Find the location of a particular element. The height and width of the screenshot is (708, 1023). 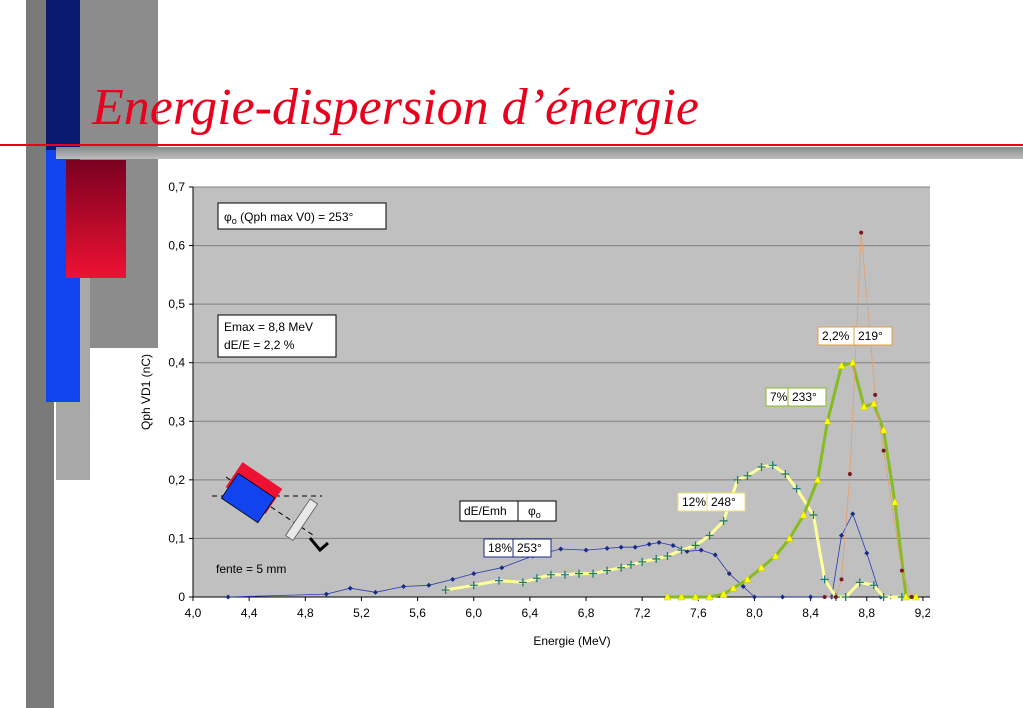

pct-phi-box-4: 2,2% 219° is located at coordinates (855, 336).